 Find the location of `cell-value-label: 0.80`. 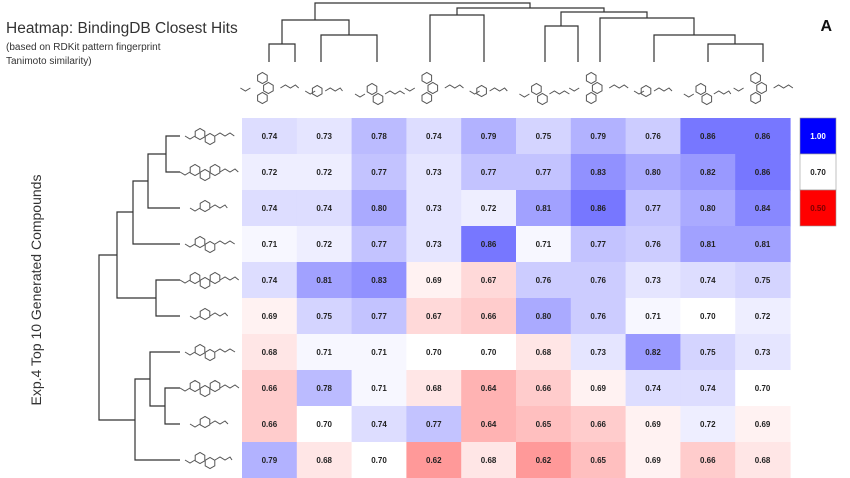

cell-value-label: 0.80 is located at coordinates (379, 208).